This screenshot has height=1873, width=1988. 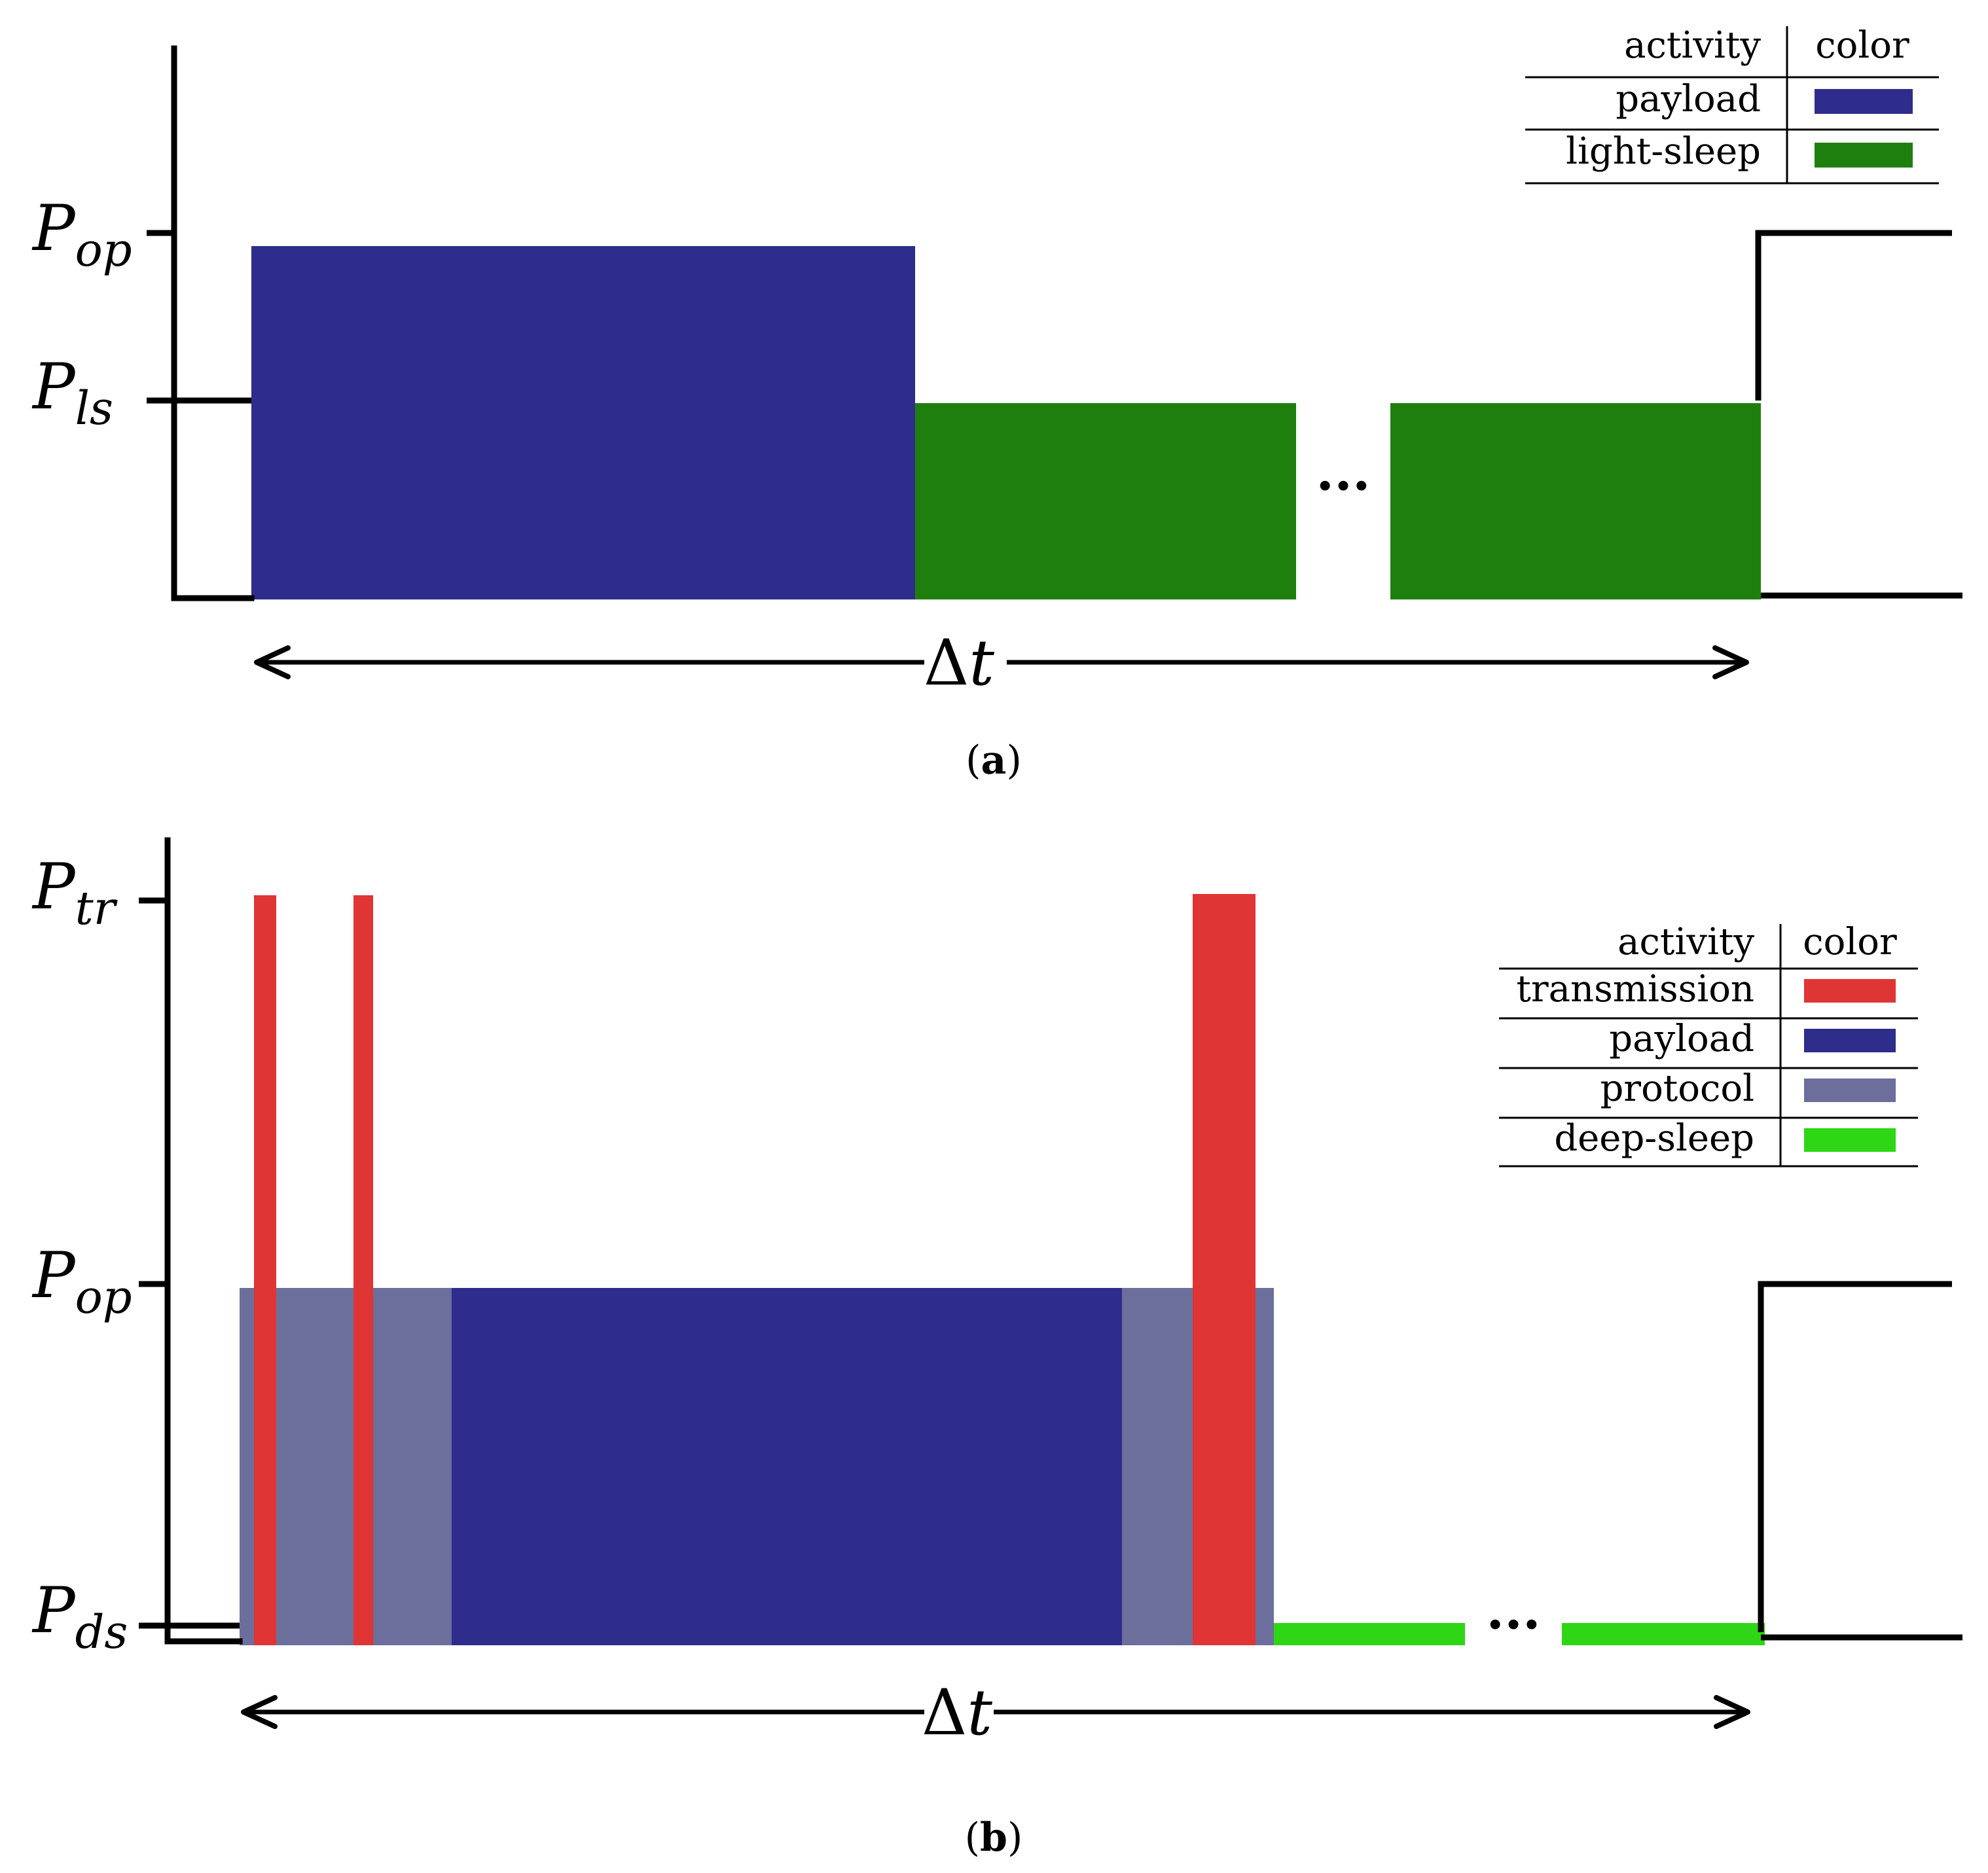 I want to click on legend-label-light-sleep: light-sleep, so click(x=1663, y=151).